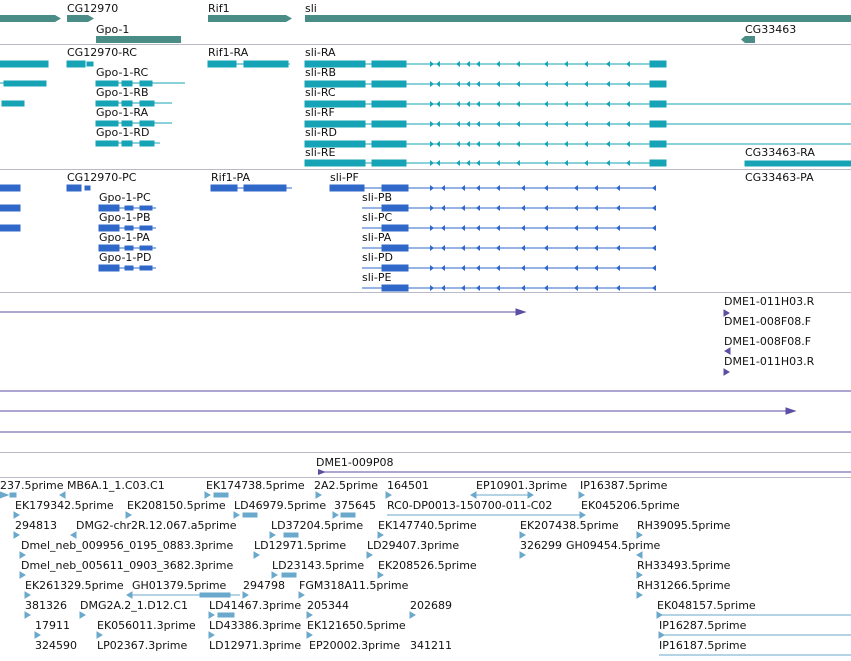  What do you see at coordinates (124, 237) in the screenshot?
I see `protein-label: Gpo-1-PA` at bounding box center [124, 237].